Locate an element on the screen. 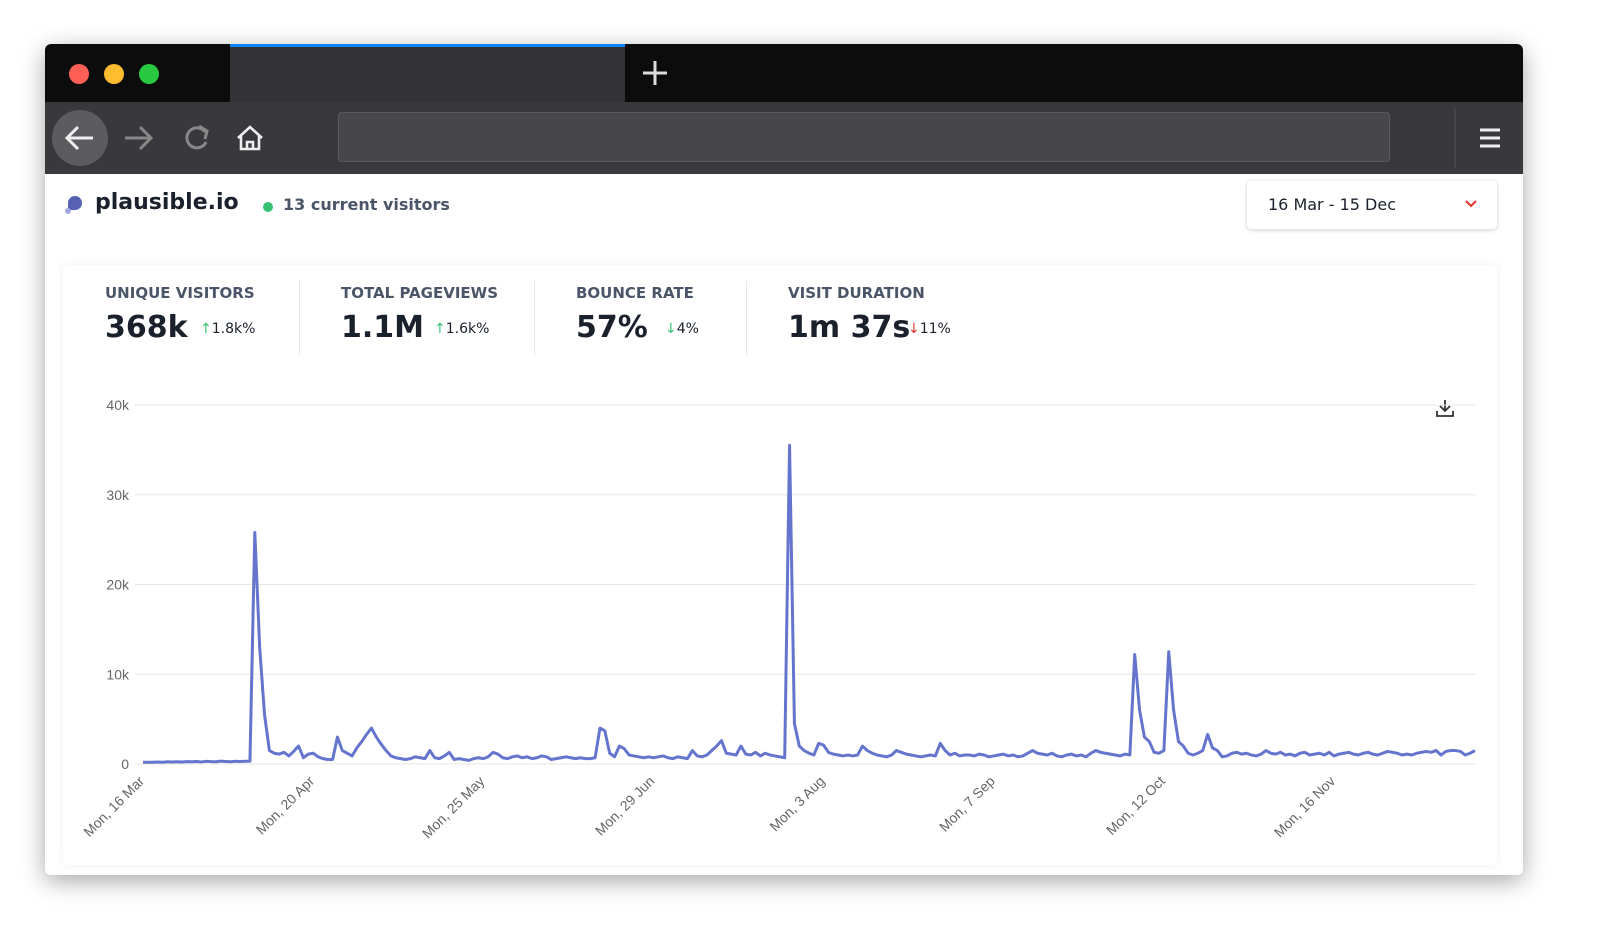 The width and height of the screenshot is (1600, 939). address-bar is located at coordinates (864, 137).